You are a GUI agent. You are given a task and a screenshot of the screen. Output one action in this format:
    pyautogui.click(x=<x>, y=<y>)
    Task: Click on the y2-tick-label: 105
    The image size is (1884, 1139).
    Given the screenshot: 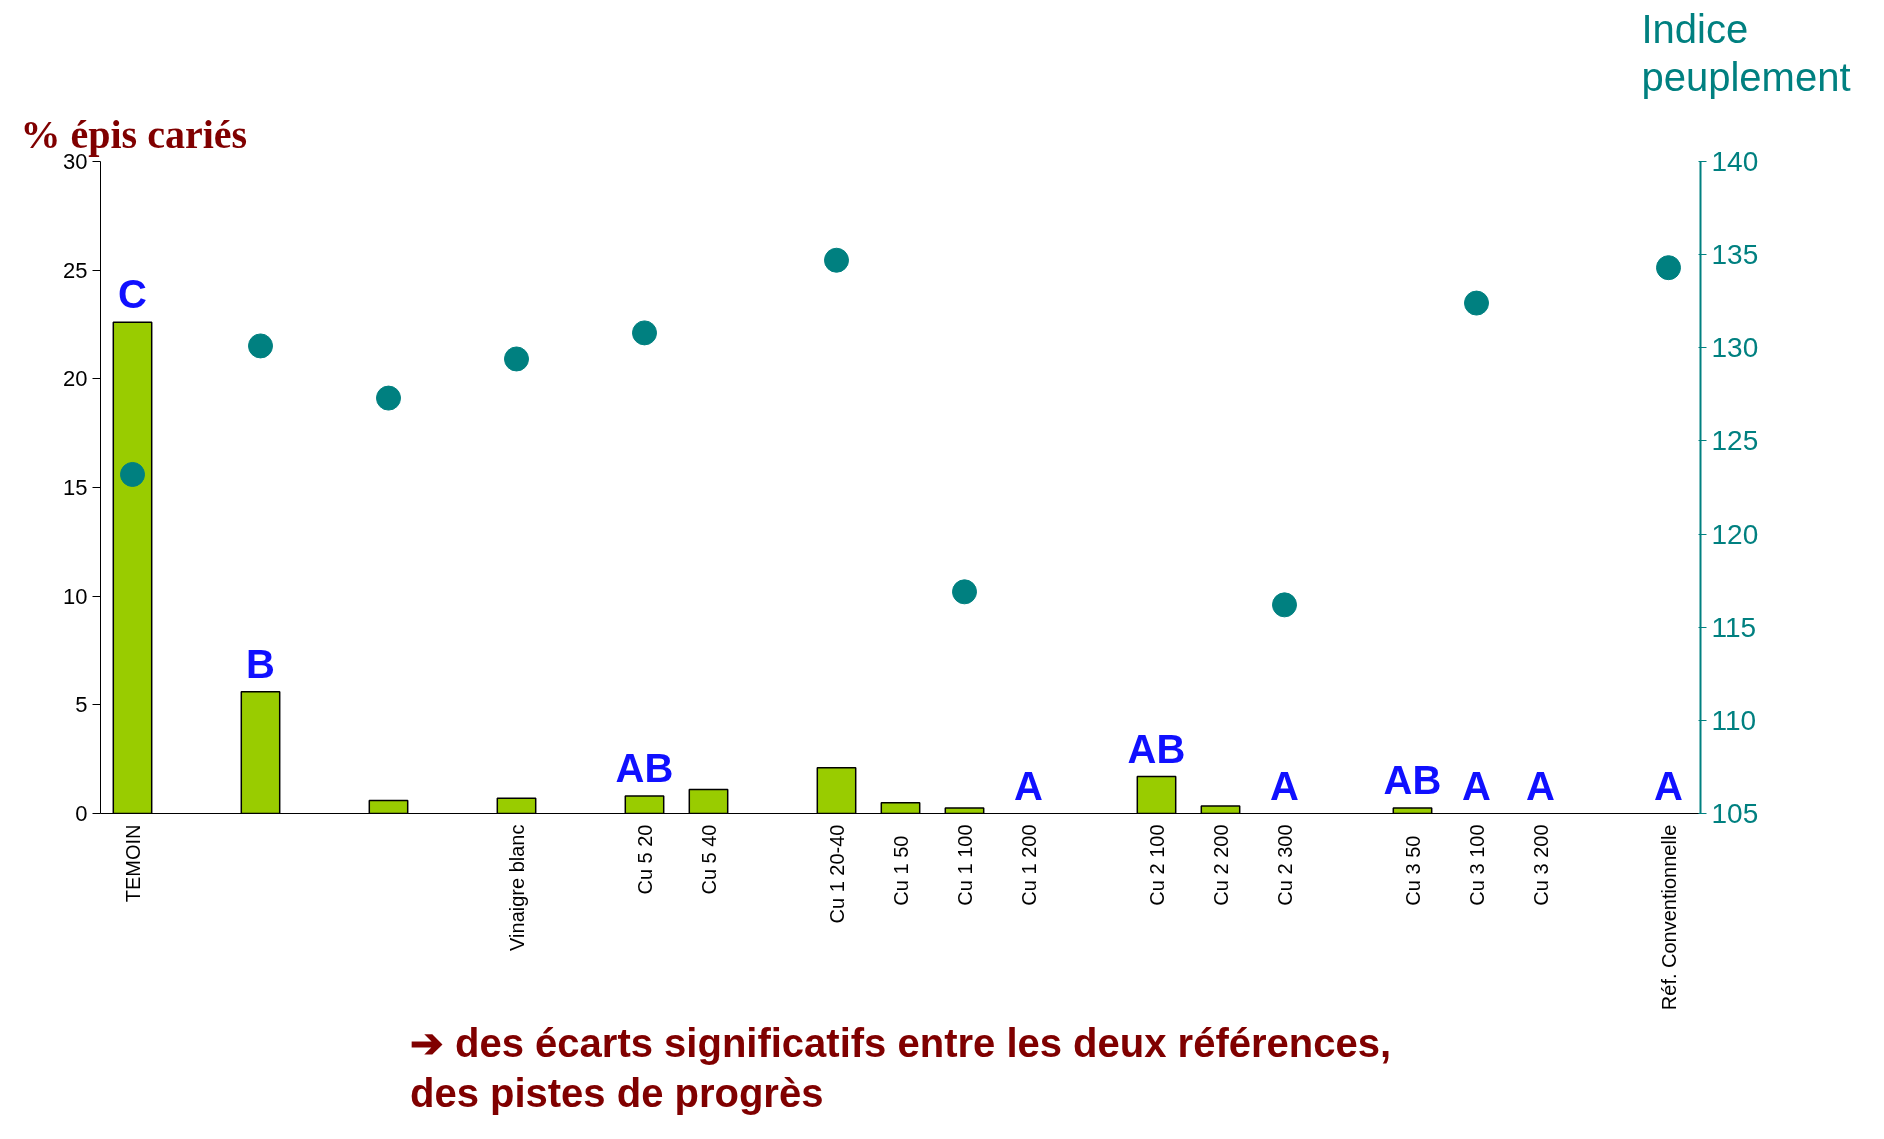 What is the action you would take?
    pyautogui.click(x=1735, y=813)
    